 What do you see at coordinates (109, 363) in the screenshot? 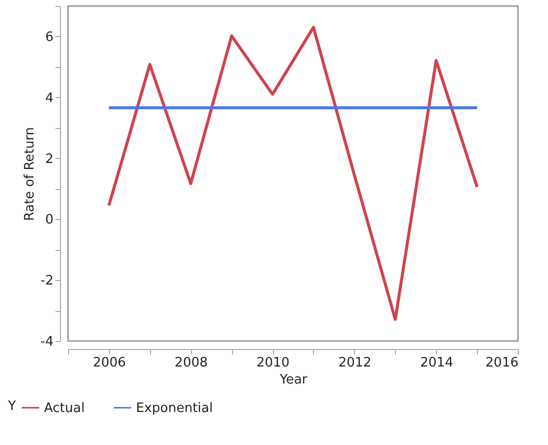
I see `x-tick-label: 2006` at bounding box center [109, 363].